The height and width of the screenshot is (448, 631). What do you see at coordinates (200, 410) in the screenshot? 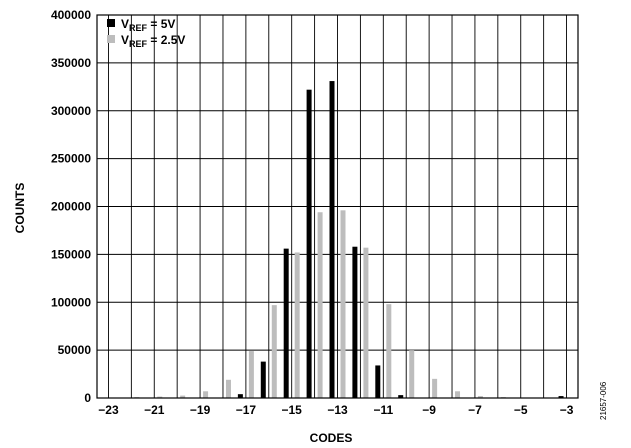
I see `x-tick-label: −19` at bounding box center [200, 410].